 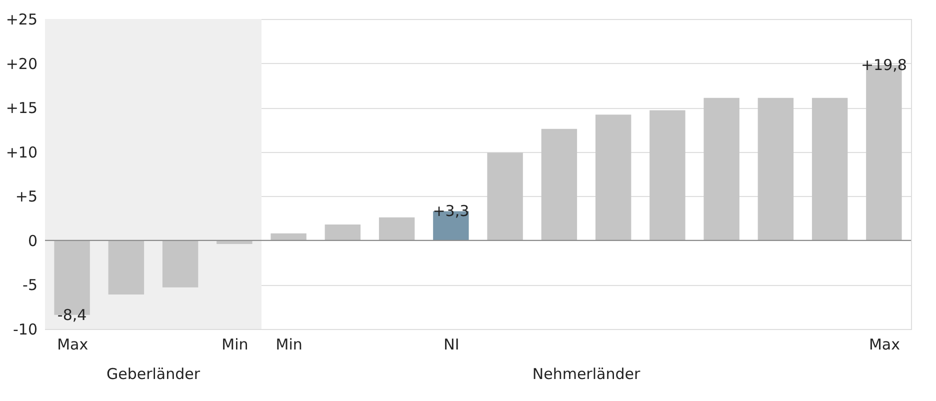 I want to click on y-tick-label: 0, so click(x=33, y=241).